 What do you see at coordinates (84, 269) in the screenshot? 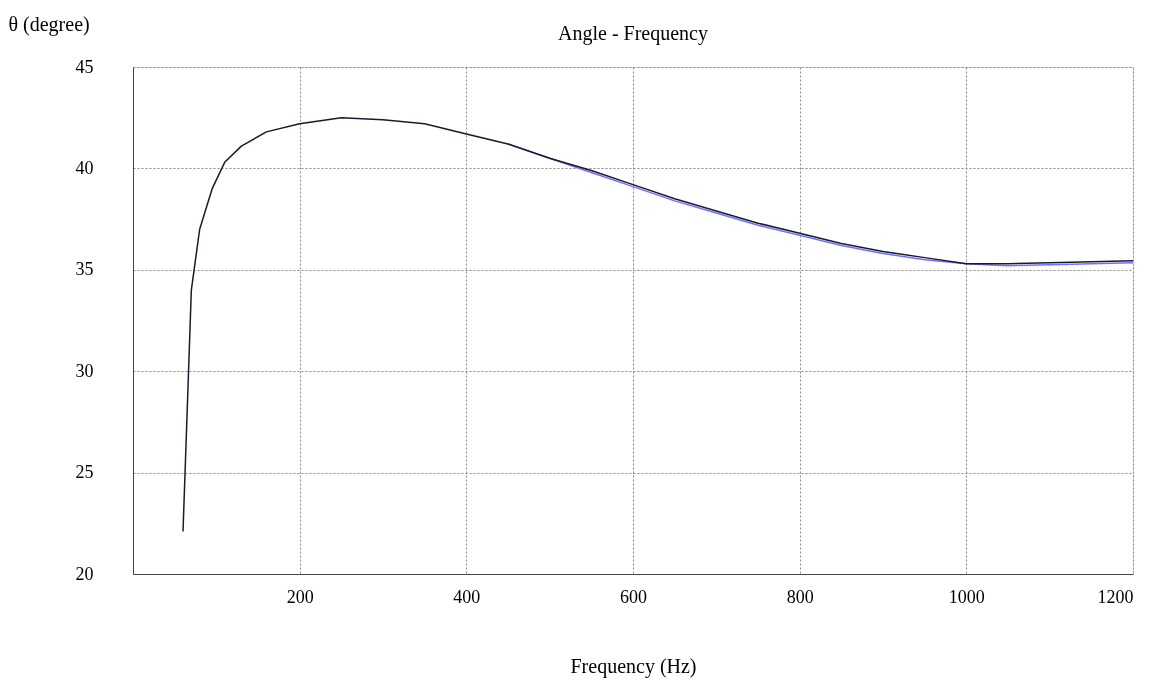
I see `y-tick-label: 35` at bounding box center [84, 269].